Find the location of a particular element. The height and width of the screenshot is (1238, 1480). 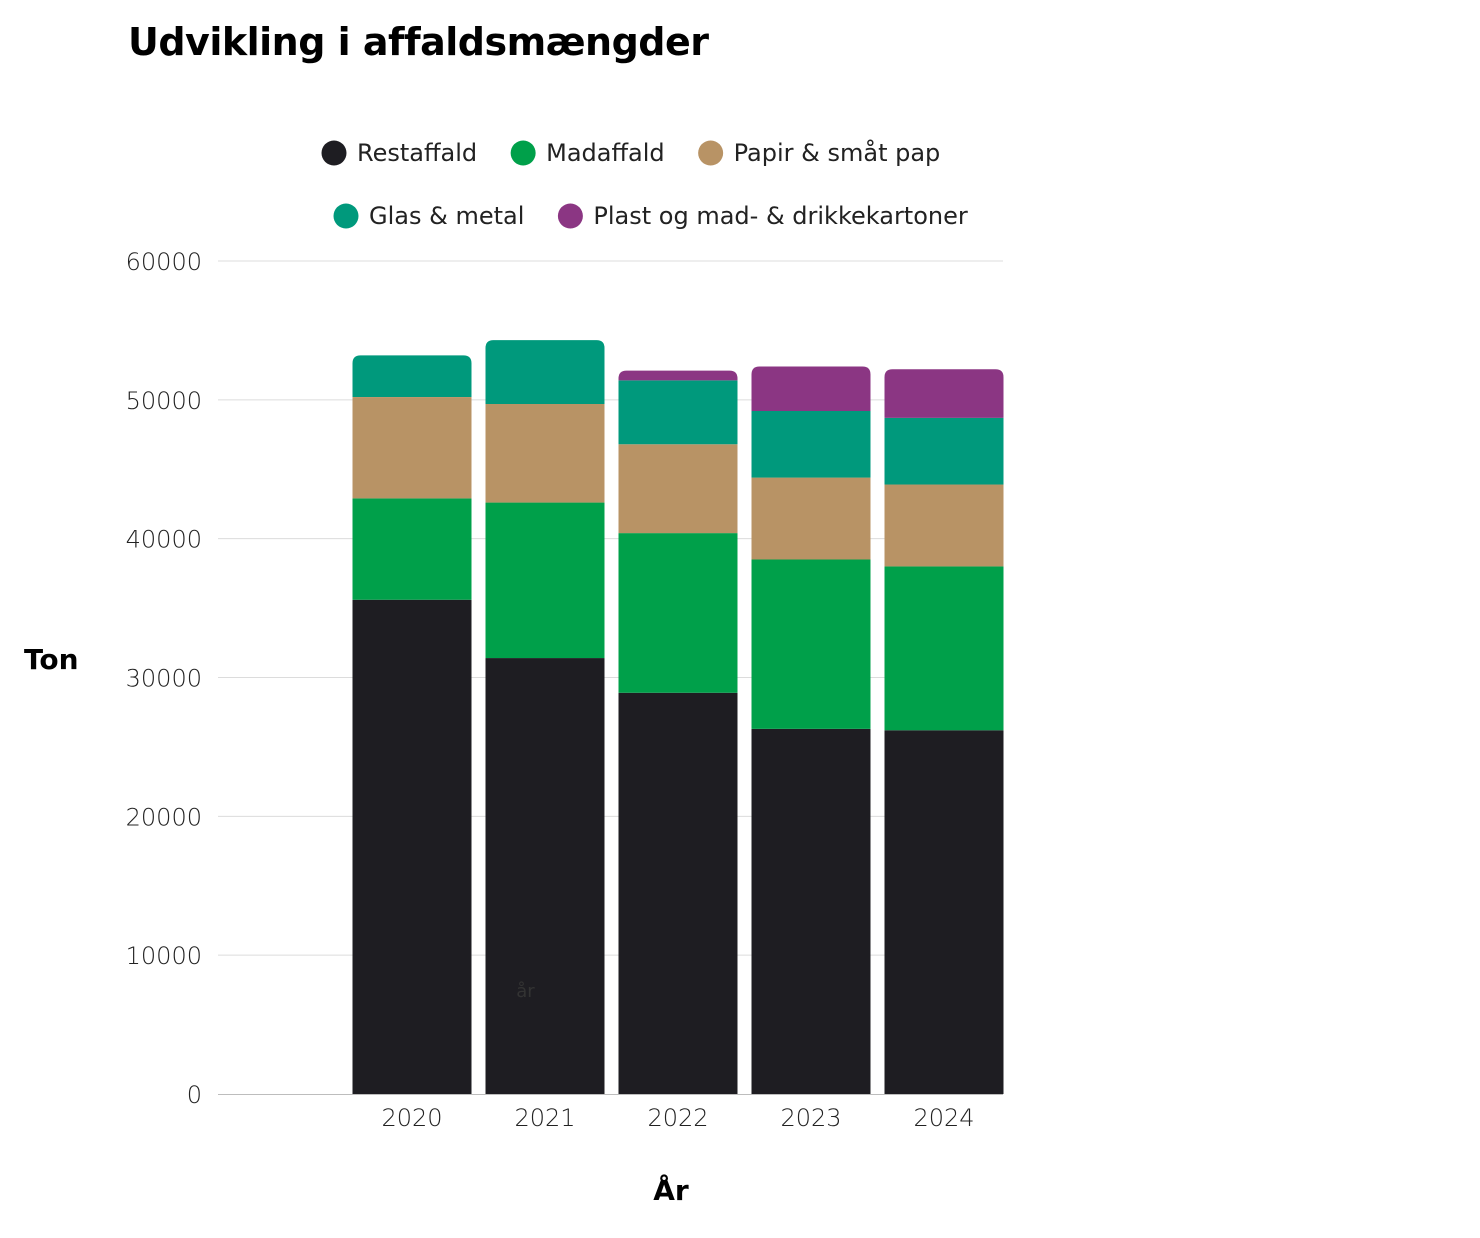

annotation-label: år is located at coordinates (525, 991).